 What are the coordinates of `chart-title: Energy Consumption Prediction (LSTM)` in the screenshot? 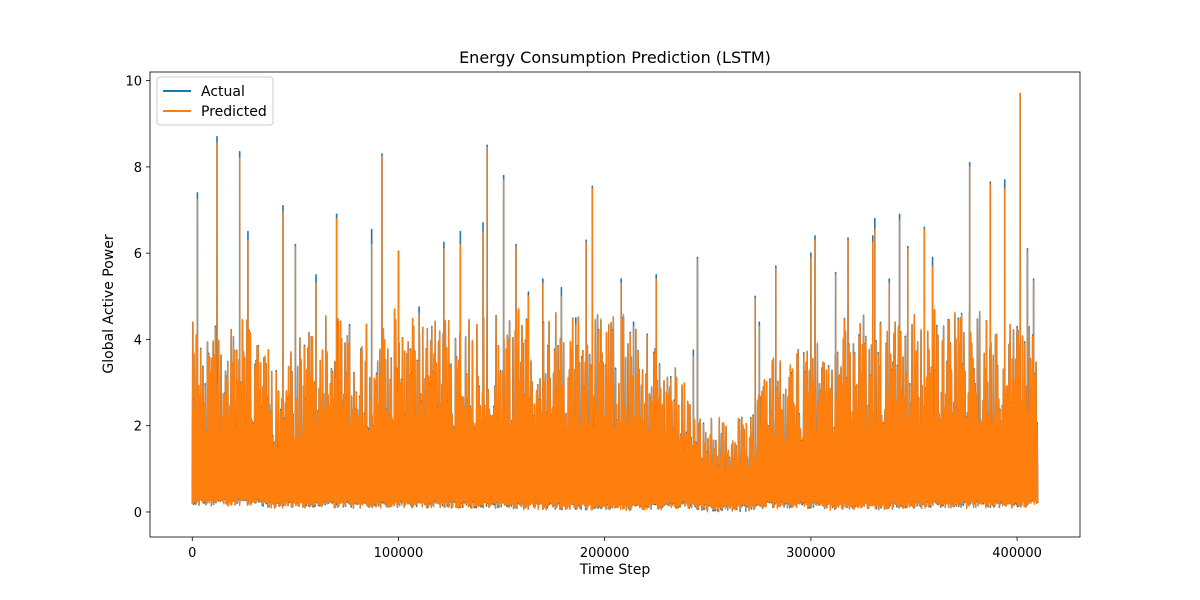 It's located at (615, 57).